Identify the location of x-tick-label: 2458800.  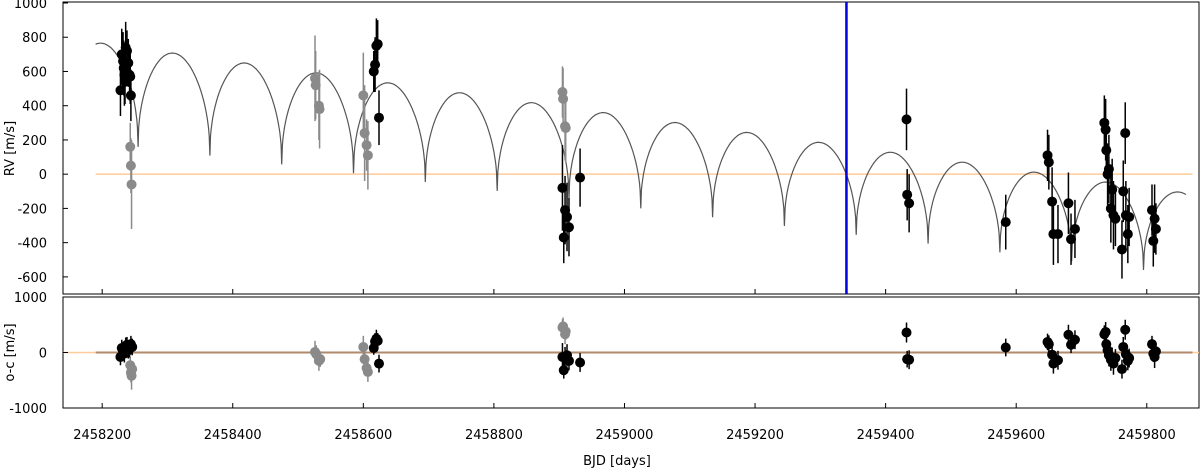
(494, 435).